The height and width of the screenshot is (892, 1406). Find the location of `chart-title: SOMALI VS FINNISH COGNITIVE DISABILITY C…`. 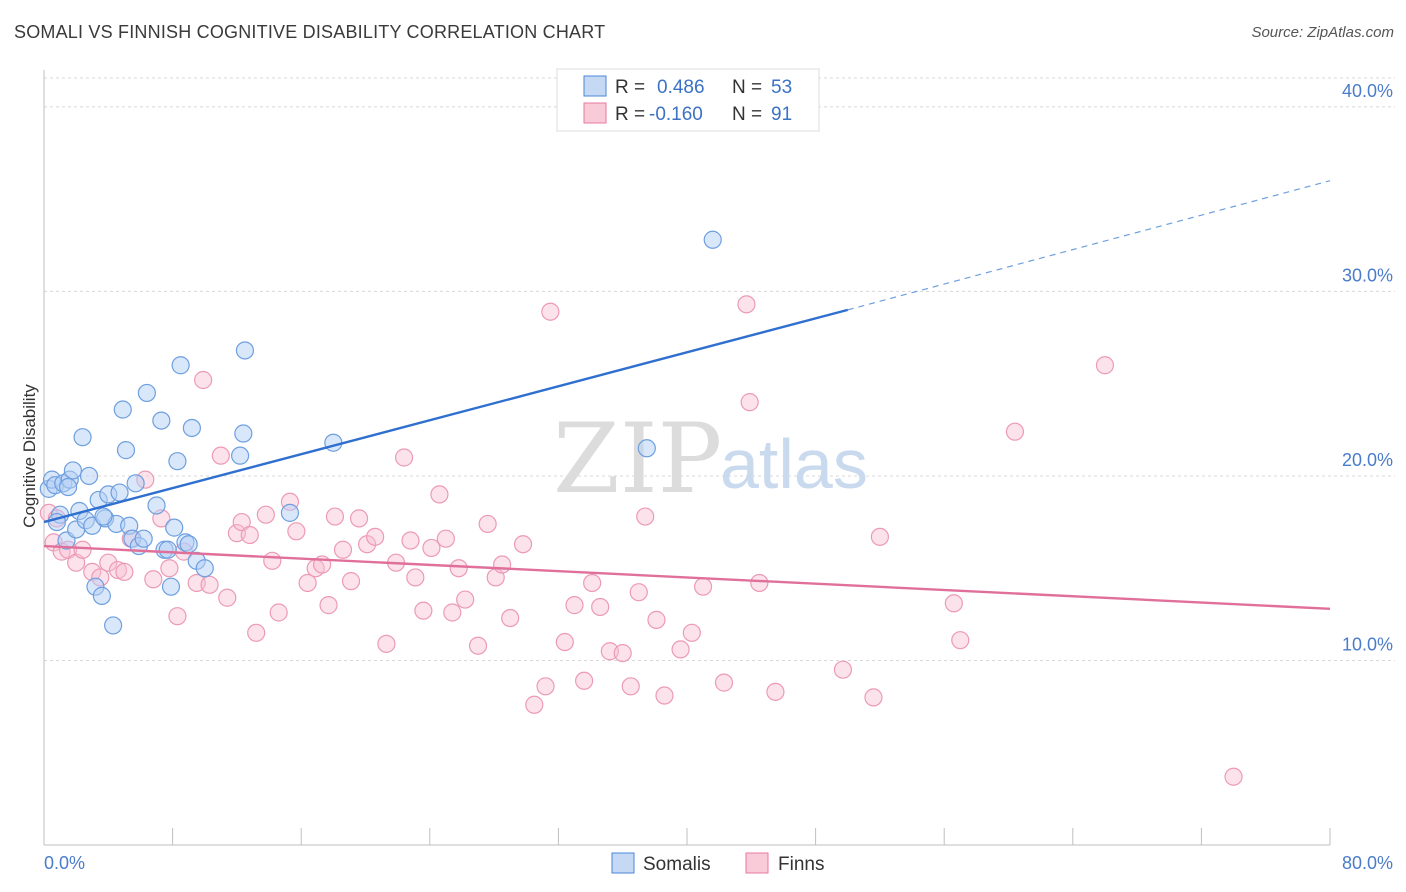

chart-title: SOMALI VS FINNISH COGNITIVE DISABILITY C… is located at coordinates (310, 32).